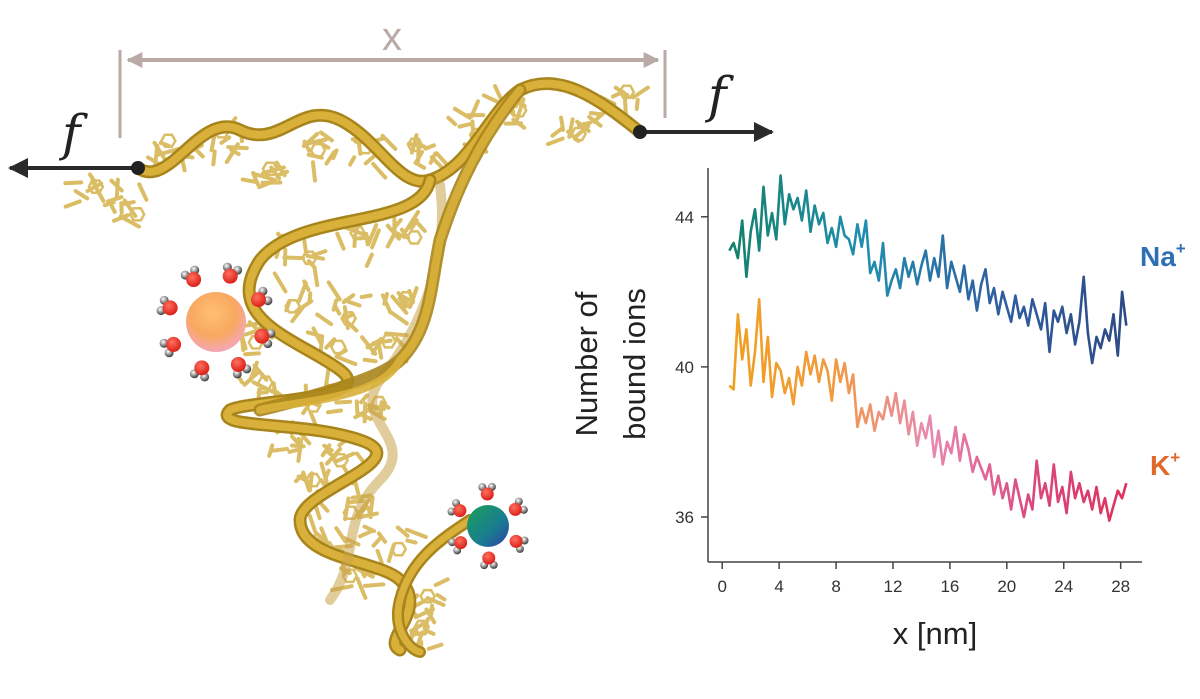 The height and width of the screenshot is (699, 1200). I want to click on hydrogen-atom, so click(451, 511).